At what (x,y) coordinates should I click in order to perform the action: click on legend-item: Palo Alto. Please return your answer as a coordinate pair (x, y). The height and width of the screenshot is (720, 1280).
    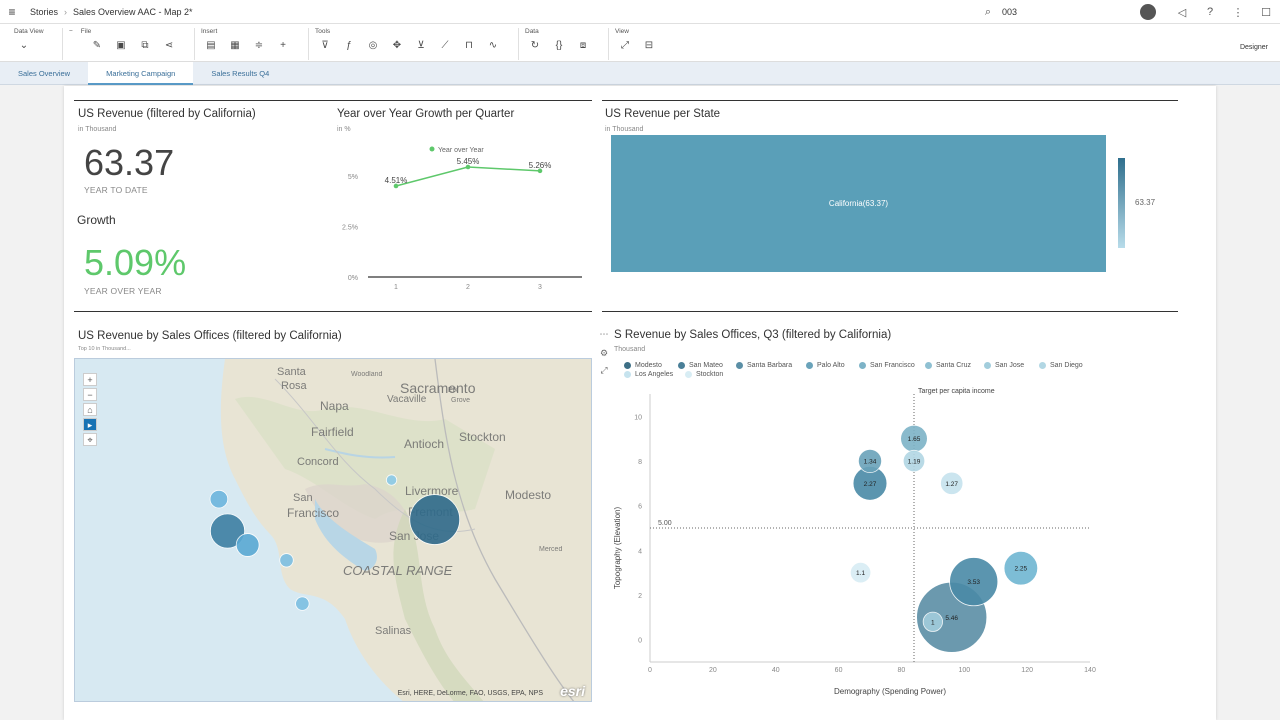
    Looking at the image, I should click on (825, 365).